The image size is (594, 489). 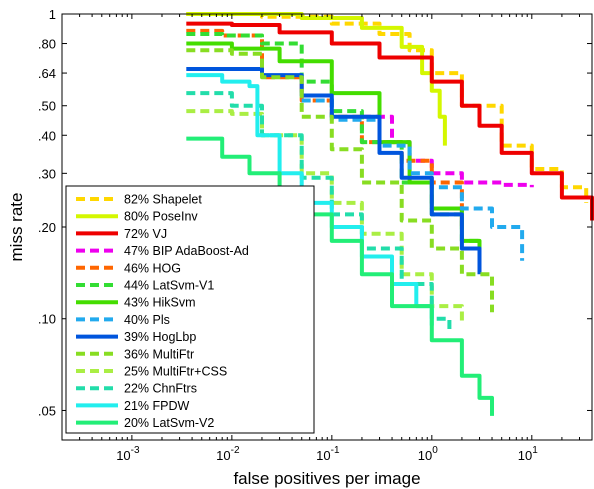 I want to click on y-tick-label: .80, so click(x=47, y=44).